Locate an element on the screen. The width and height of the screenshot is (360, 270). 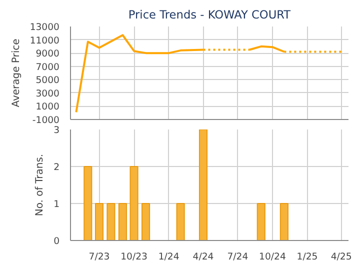
x-tick-label: 7/23 is located at coordinates (99, 257).